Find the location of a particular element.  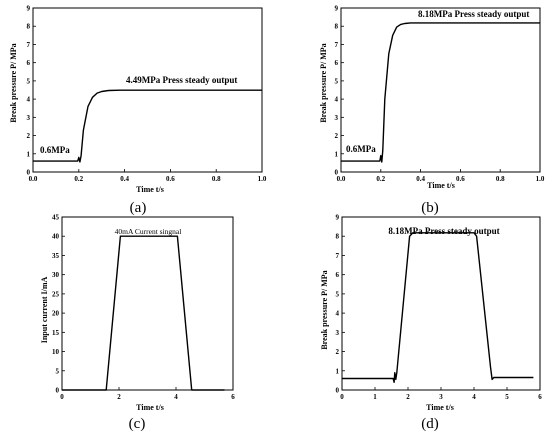

annotation-current: 40mA Current singnal is located at coordinates (148, 231).